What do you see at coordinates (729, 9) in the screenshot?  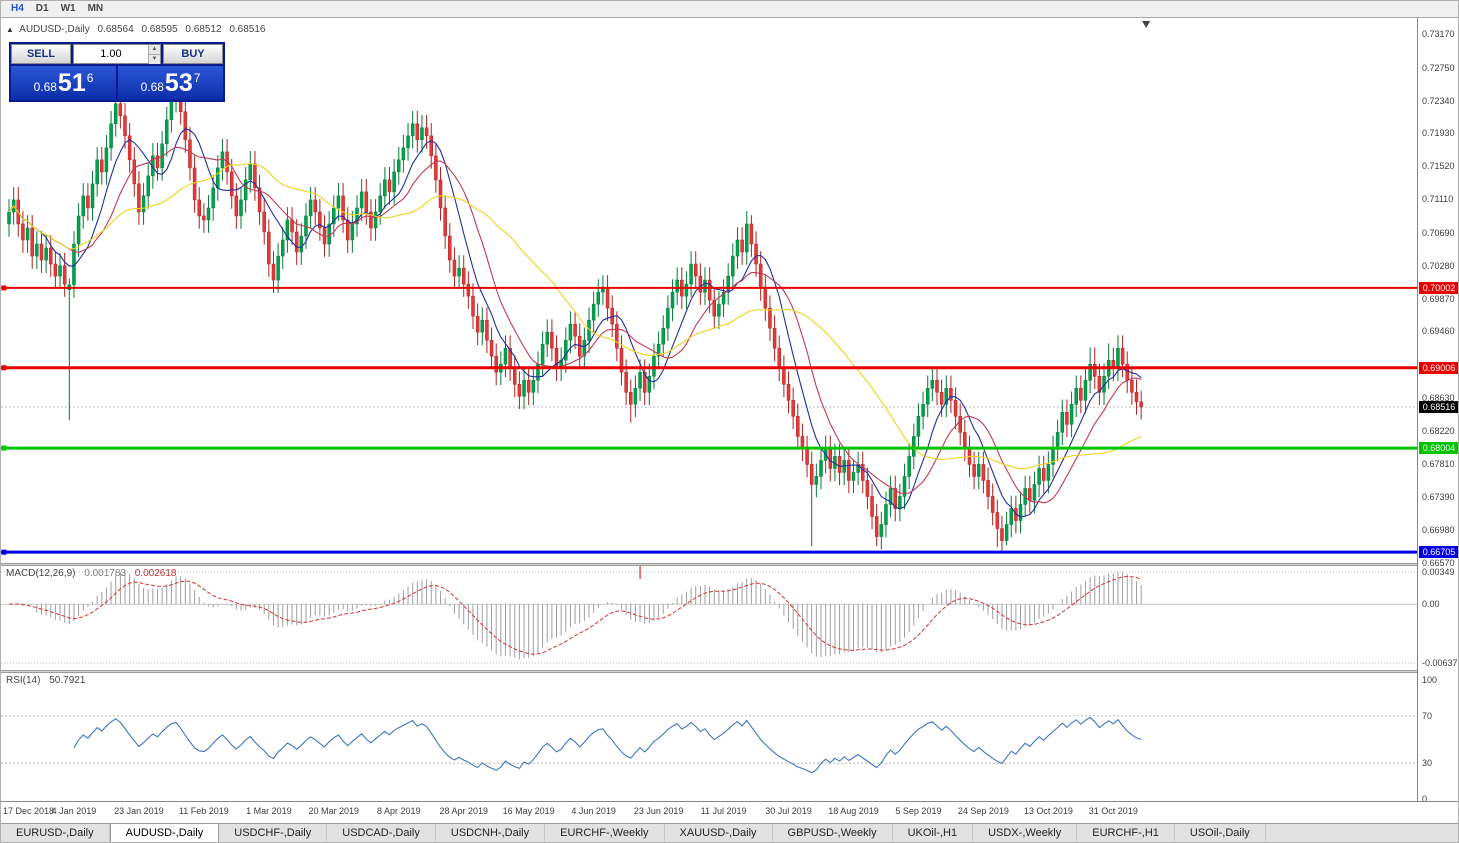 I see `timeframe-toolbar: H4 D1 W1 MN` at bounding box center [729, 9].